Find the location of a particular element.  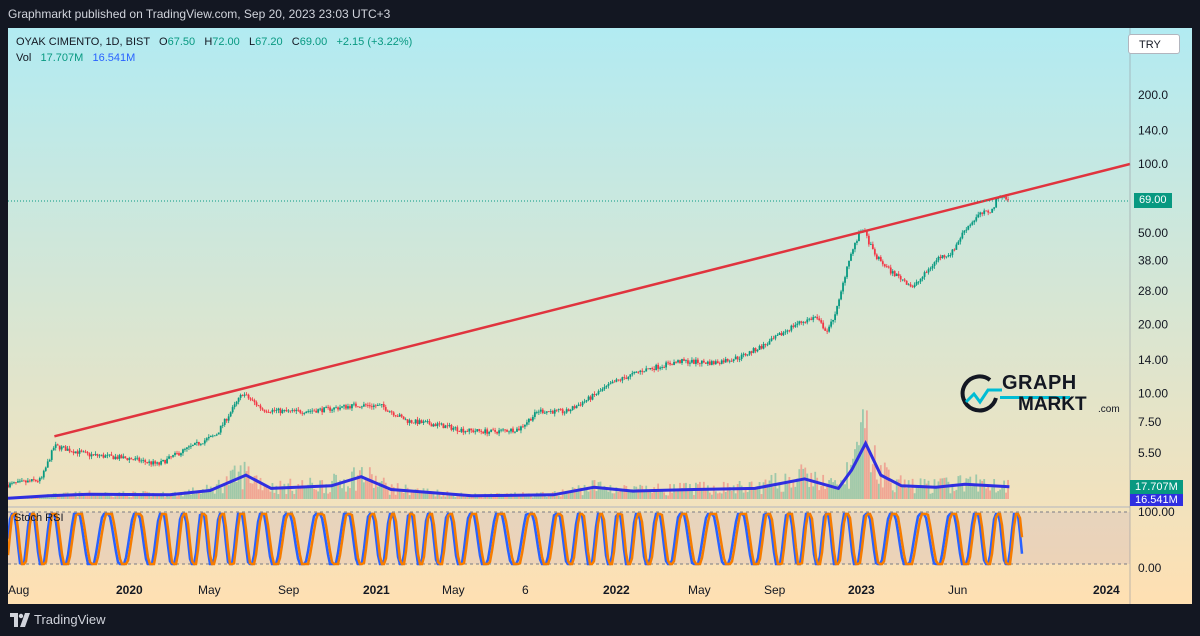

time-tick-label: 2024 is located at coordinates (1106, 590).